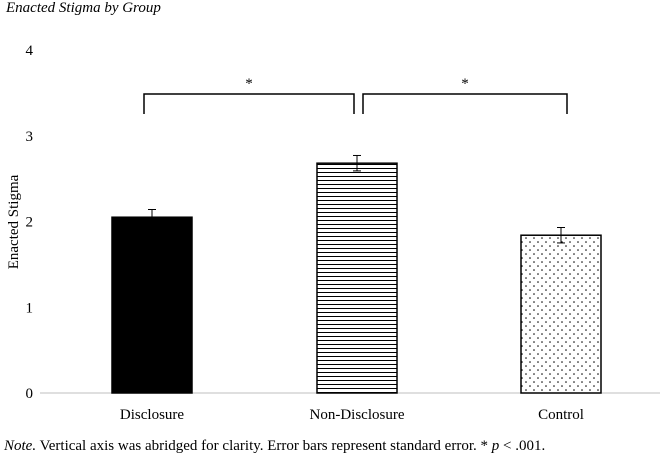 The width and height of the screenshot is (665, 461). What do you see at coordinates (30, 394) in the screenshot?
I see `y-tick-label: 0` at bounding box center [30, 394].